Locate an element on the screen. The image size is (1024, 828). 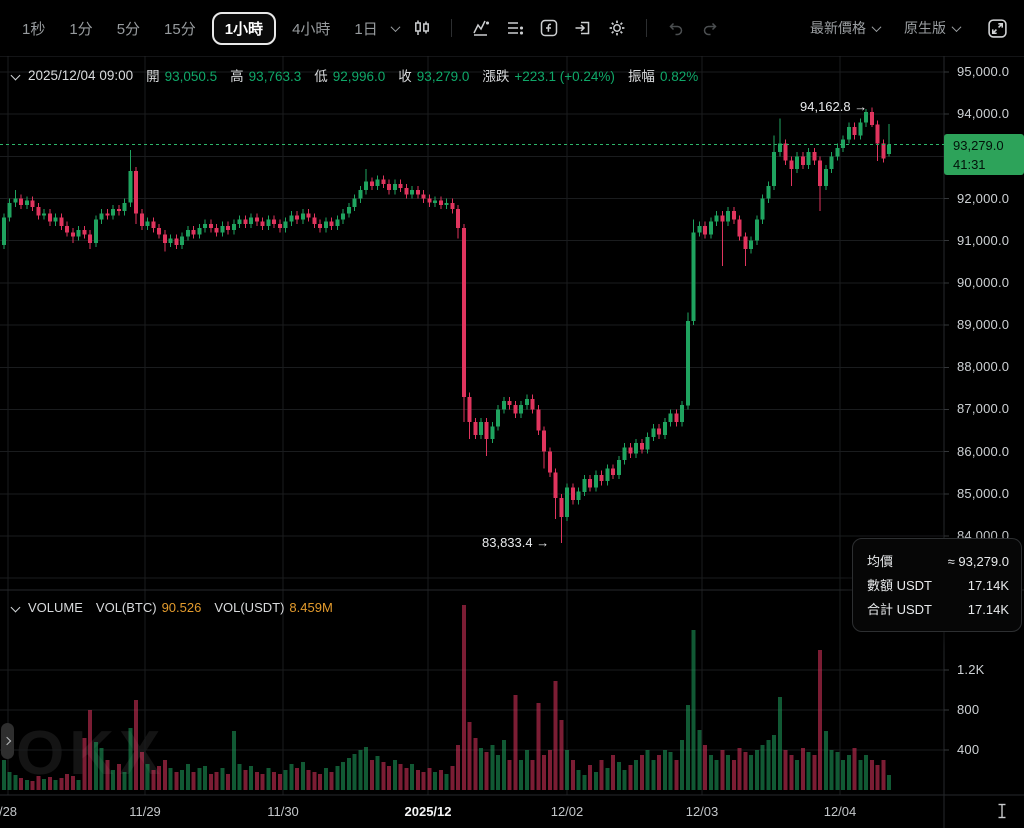
current-price-value: 93,279.0 is located at coordinates (978, 145).